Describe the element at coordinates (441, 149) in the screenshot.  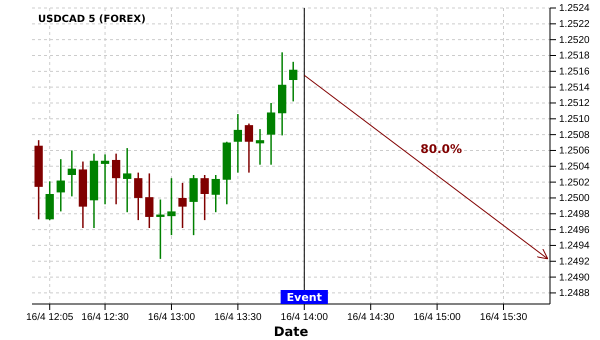
I see `annotation: 80.0%` at that location.